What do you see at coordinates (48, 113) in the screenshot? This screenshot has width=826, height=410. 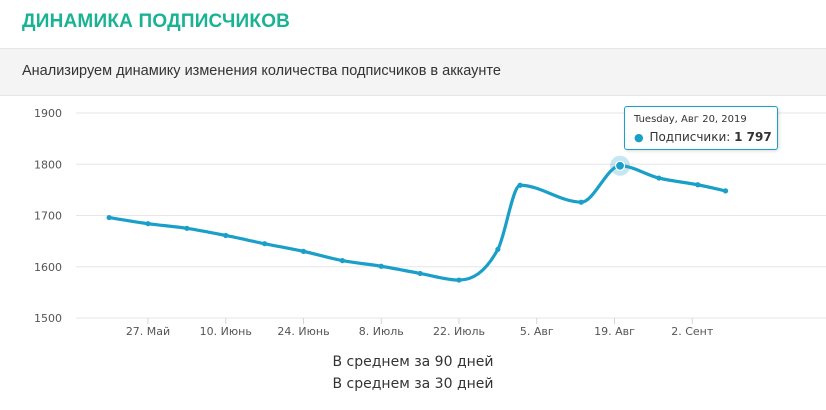 I see `y-tick-label: 1900` at bounding box center [48, 113].